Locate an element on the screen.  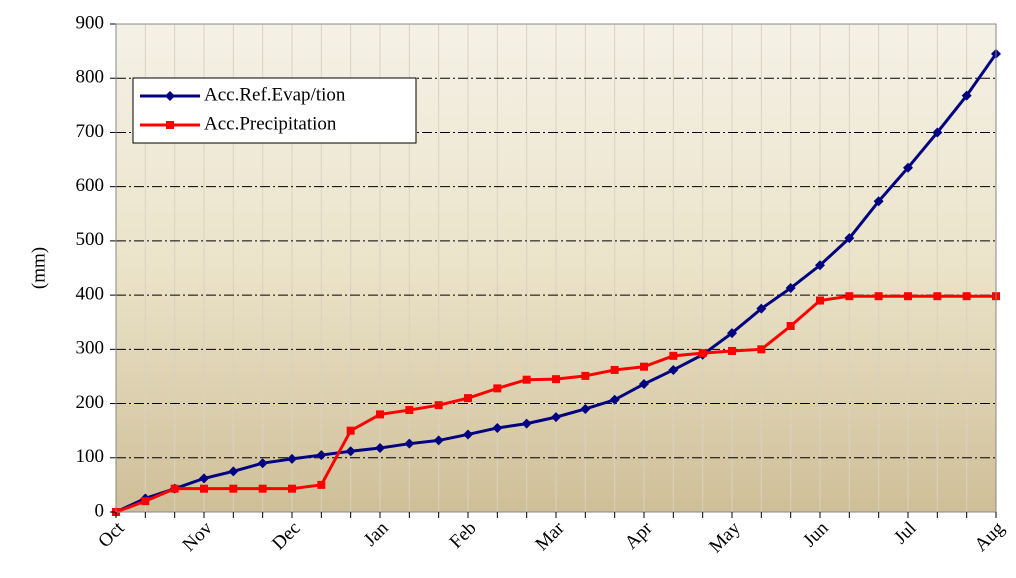
x-tick-label: May is located at coordinates (725, 537).